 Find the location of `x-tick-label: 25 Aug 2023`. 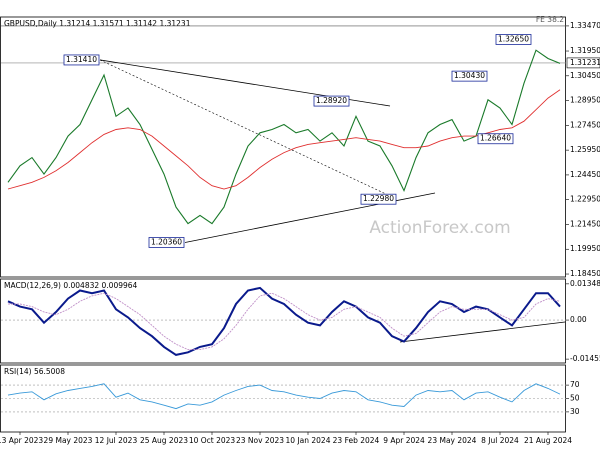

x-tick-label: 25 Aug 2023 is located at coordinates (164, 440).